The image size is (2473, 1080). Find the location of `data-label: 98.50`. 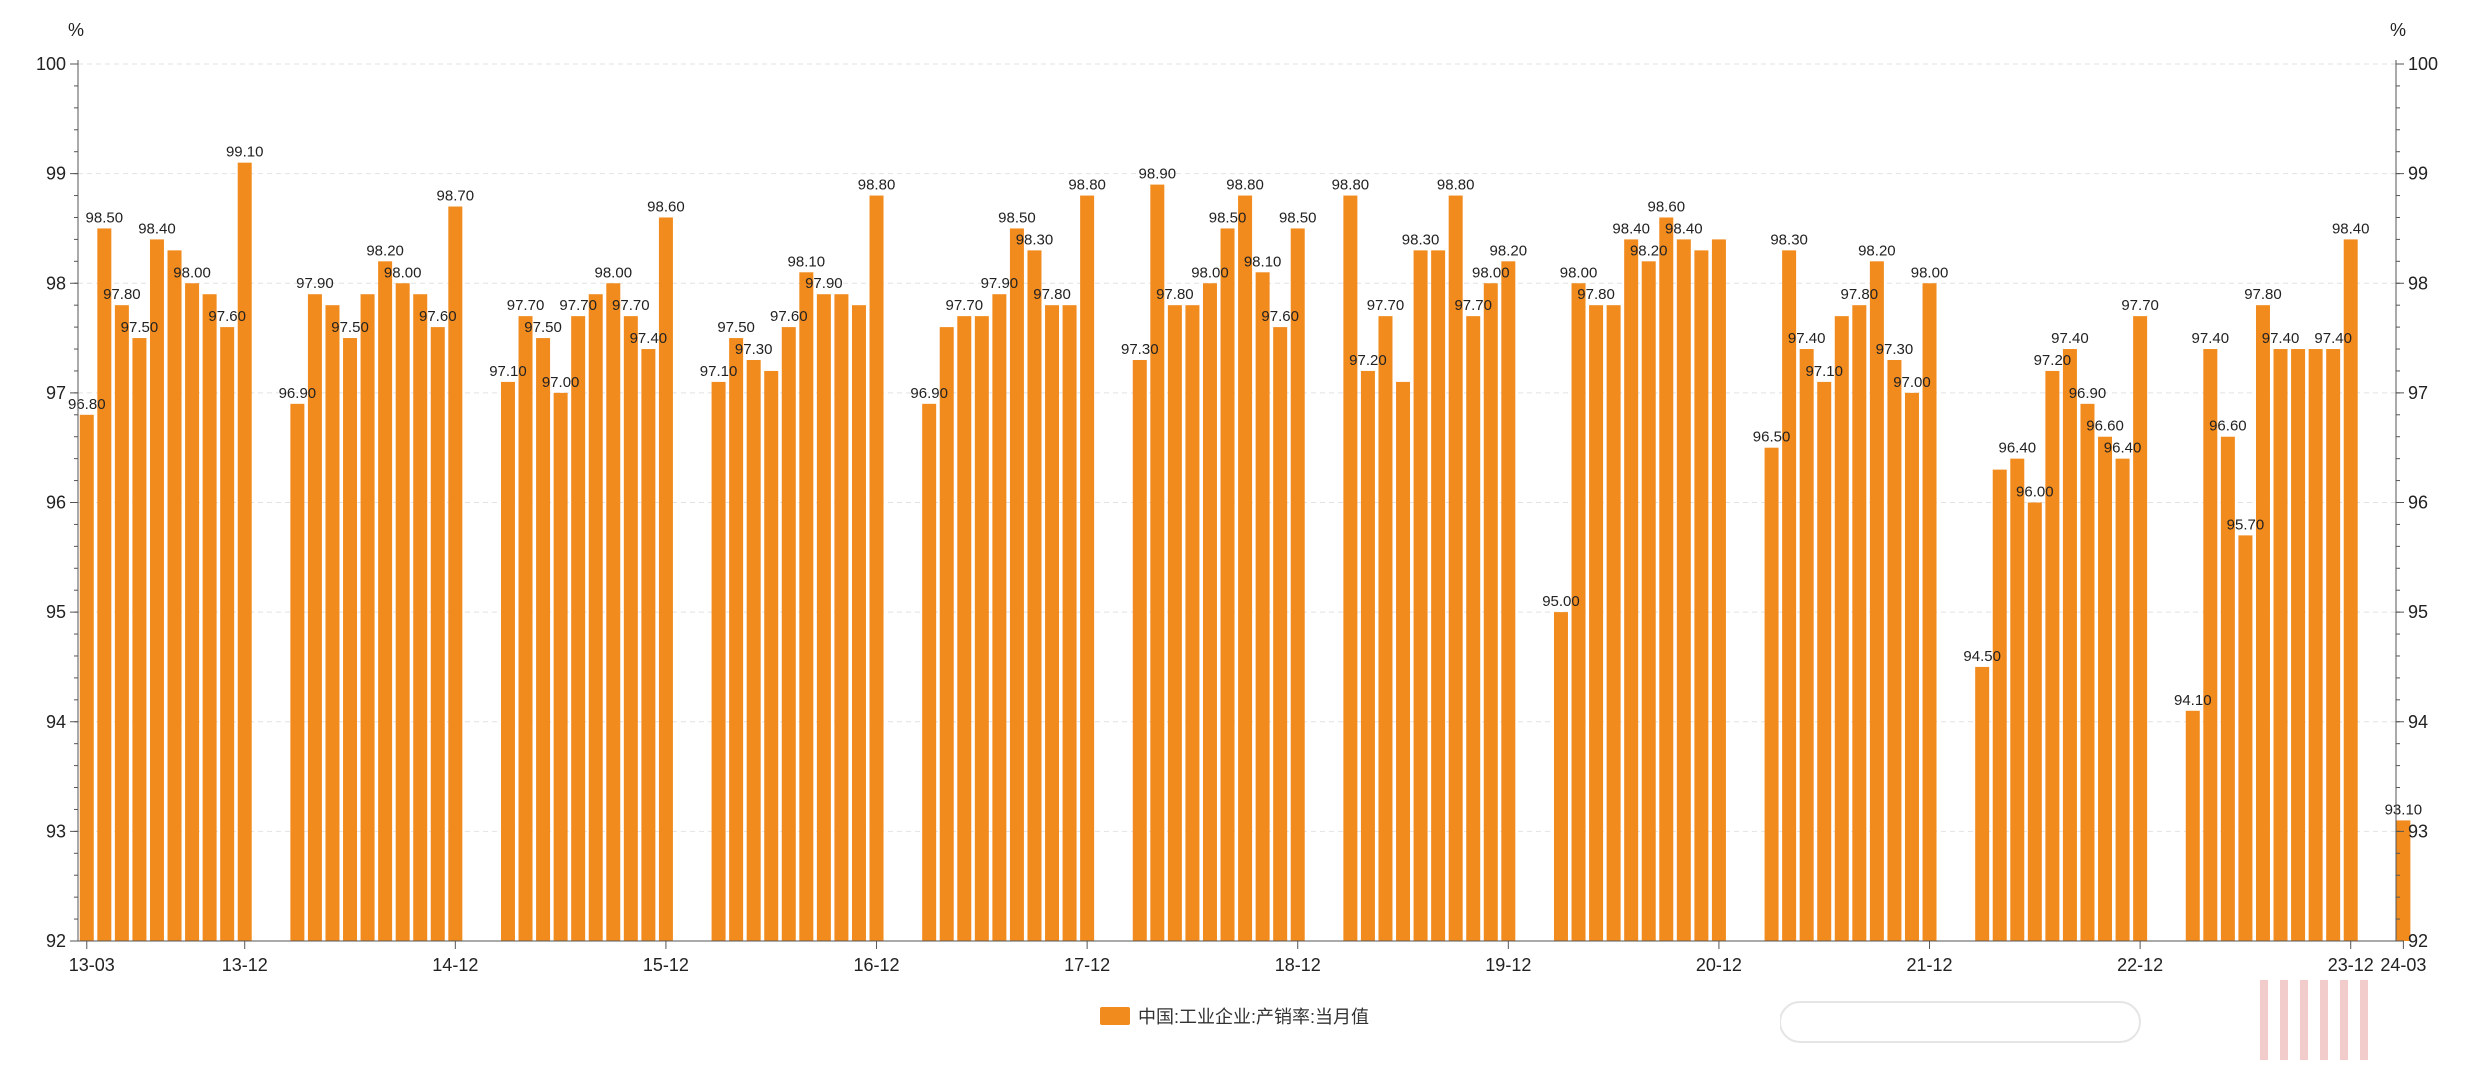

data-label: 98.50 is located at coordinates (1017, 217).